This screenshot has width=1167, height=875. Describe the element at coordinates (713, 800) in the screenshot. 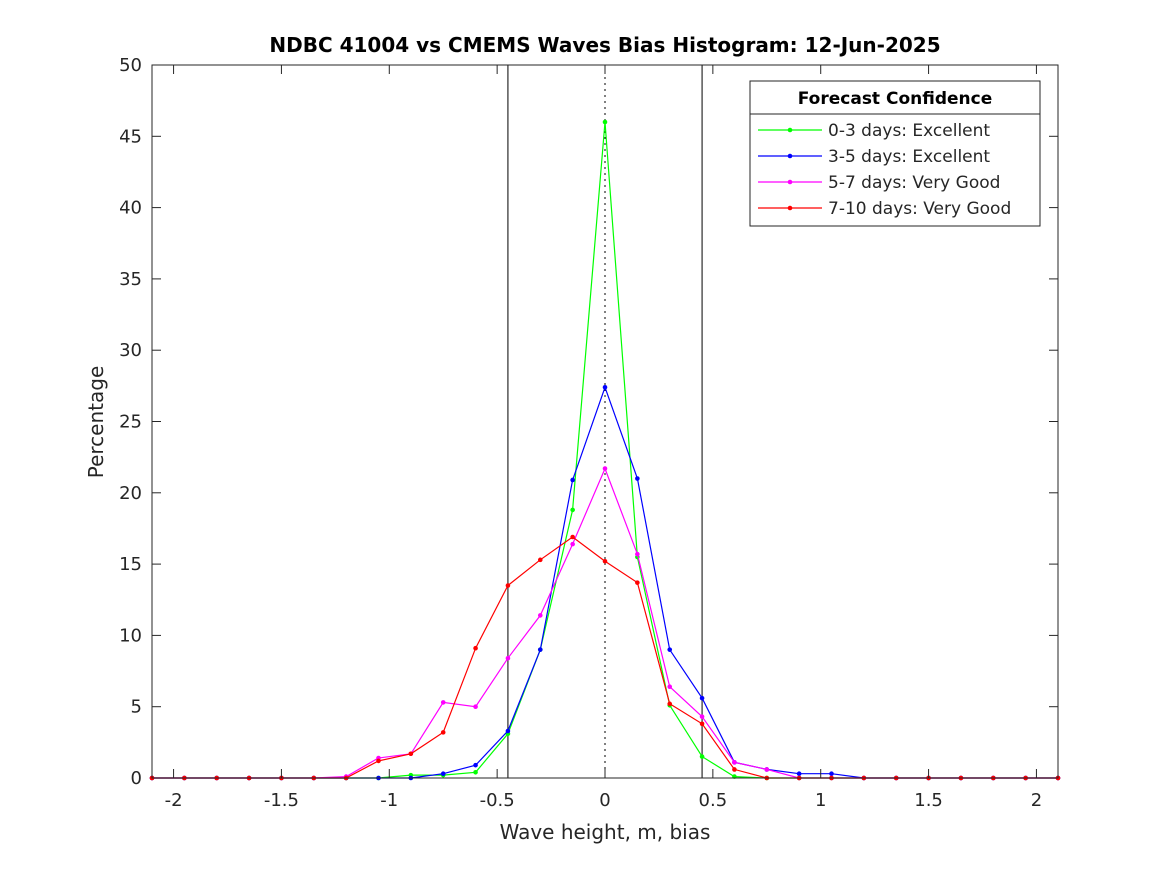

I see `x-tick-label: 0.5` at that location.